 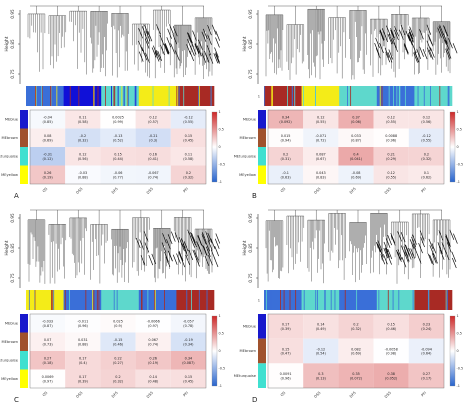 What do you see at coordinates (391, 349) in the screenshot?
I see `heatmap-cell-label: -0.0058` at bounding box center [391, 349].